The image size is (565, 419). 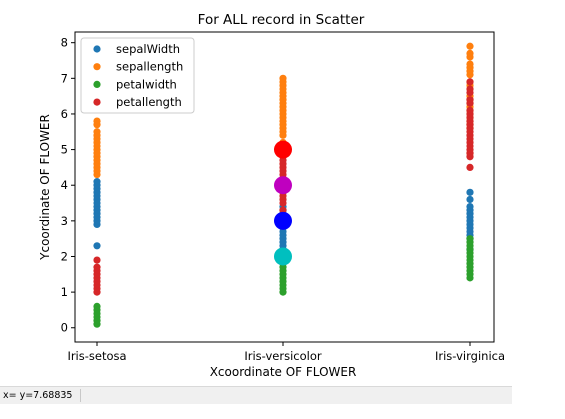 I want to click on y-axis: 0 1 2 3 4 5 6 7 8, so click(x=68, y=185).